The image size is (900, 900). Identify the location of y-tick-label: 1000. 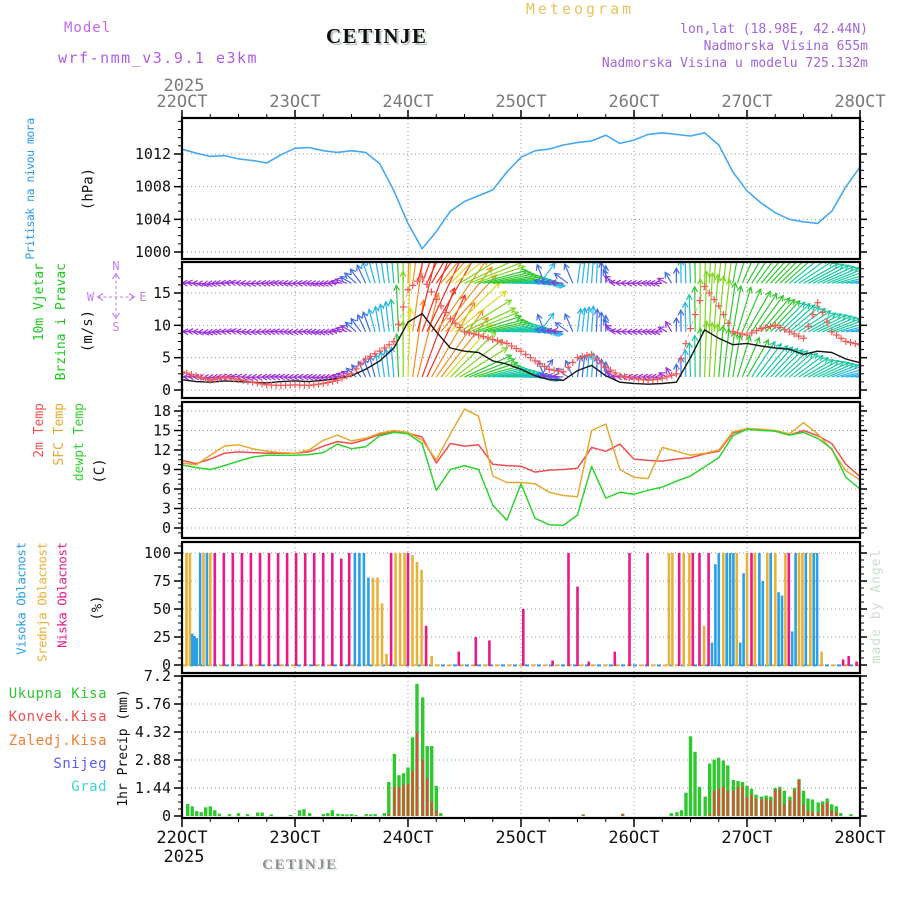
(153, 252).